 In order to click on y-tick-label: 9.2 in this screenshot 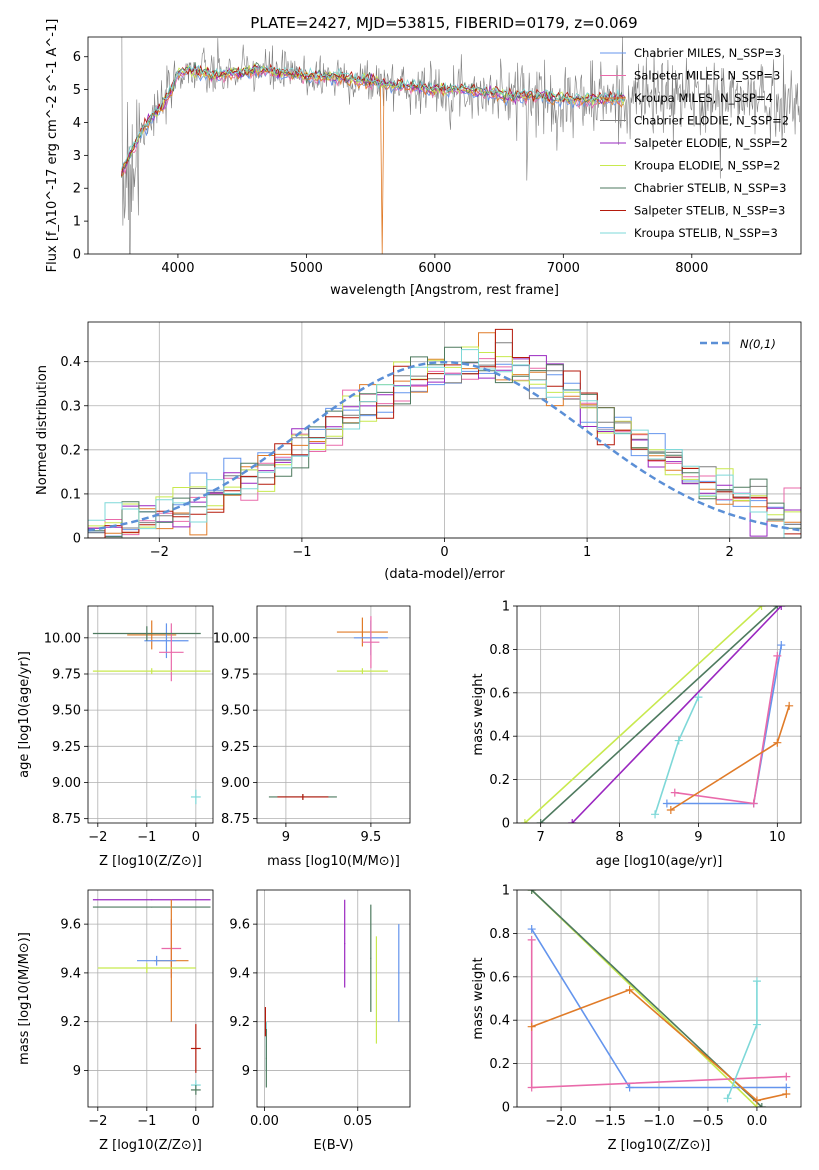, I will do `click(239, 1022)`.